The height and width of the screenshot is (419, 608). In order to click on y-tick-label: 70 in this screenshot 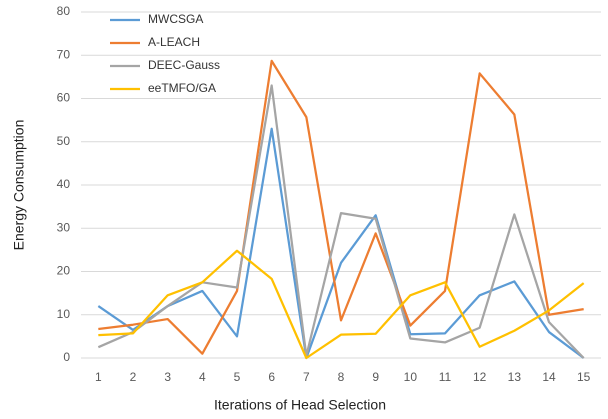, I will do `click(64, 54)`.